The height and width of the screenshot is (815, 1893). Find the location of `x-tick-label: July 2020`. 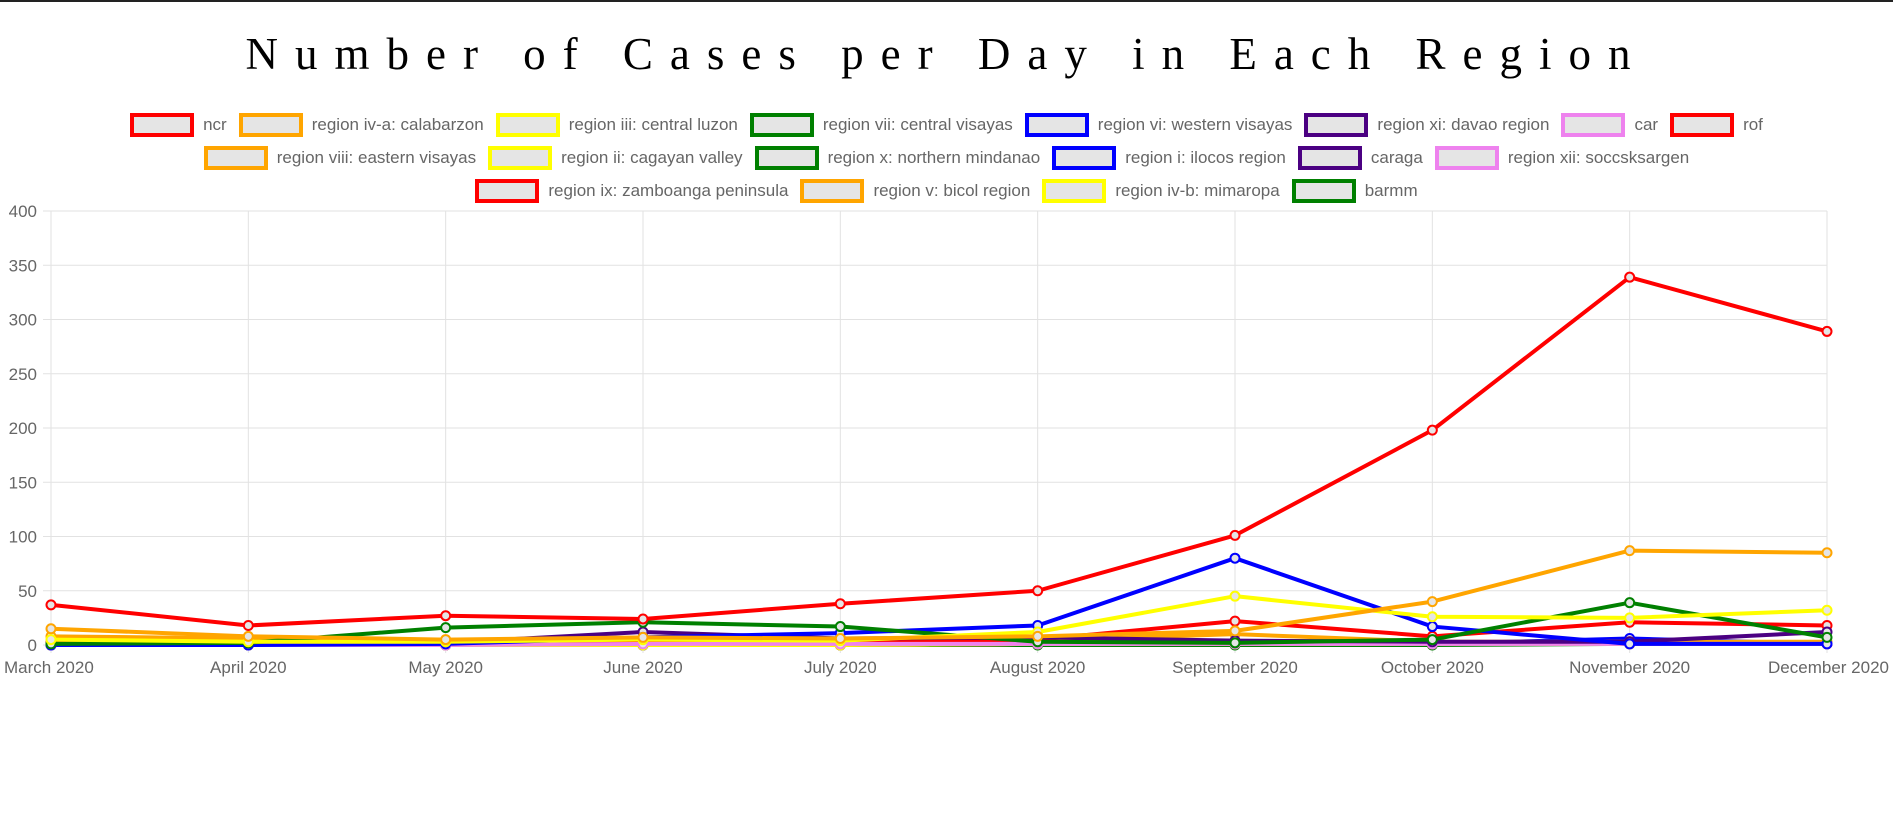

x-tick-label: July 2020 is located at coordinates (840, 667).